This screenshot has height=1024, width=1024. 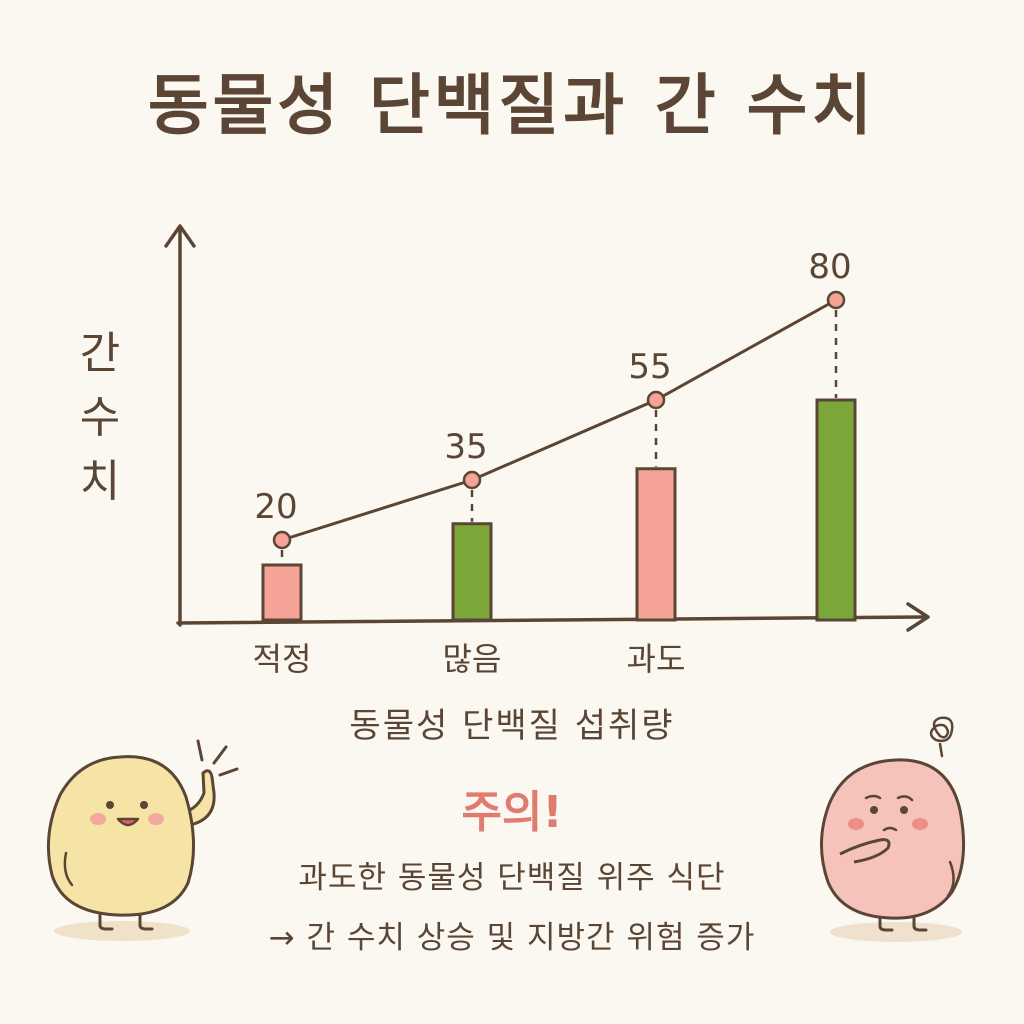 What do you see at coordinates (512, 878) in the screenshot?
I see `warning-line-1: 과도한 동물성 단백질 위주 식단` at bounding box center [512, 878].